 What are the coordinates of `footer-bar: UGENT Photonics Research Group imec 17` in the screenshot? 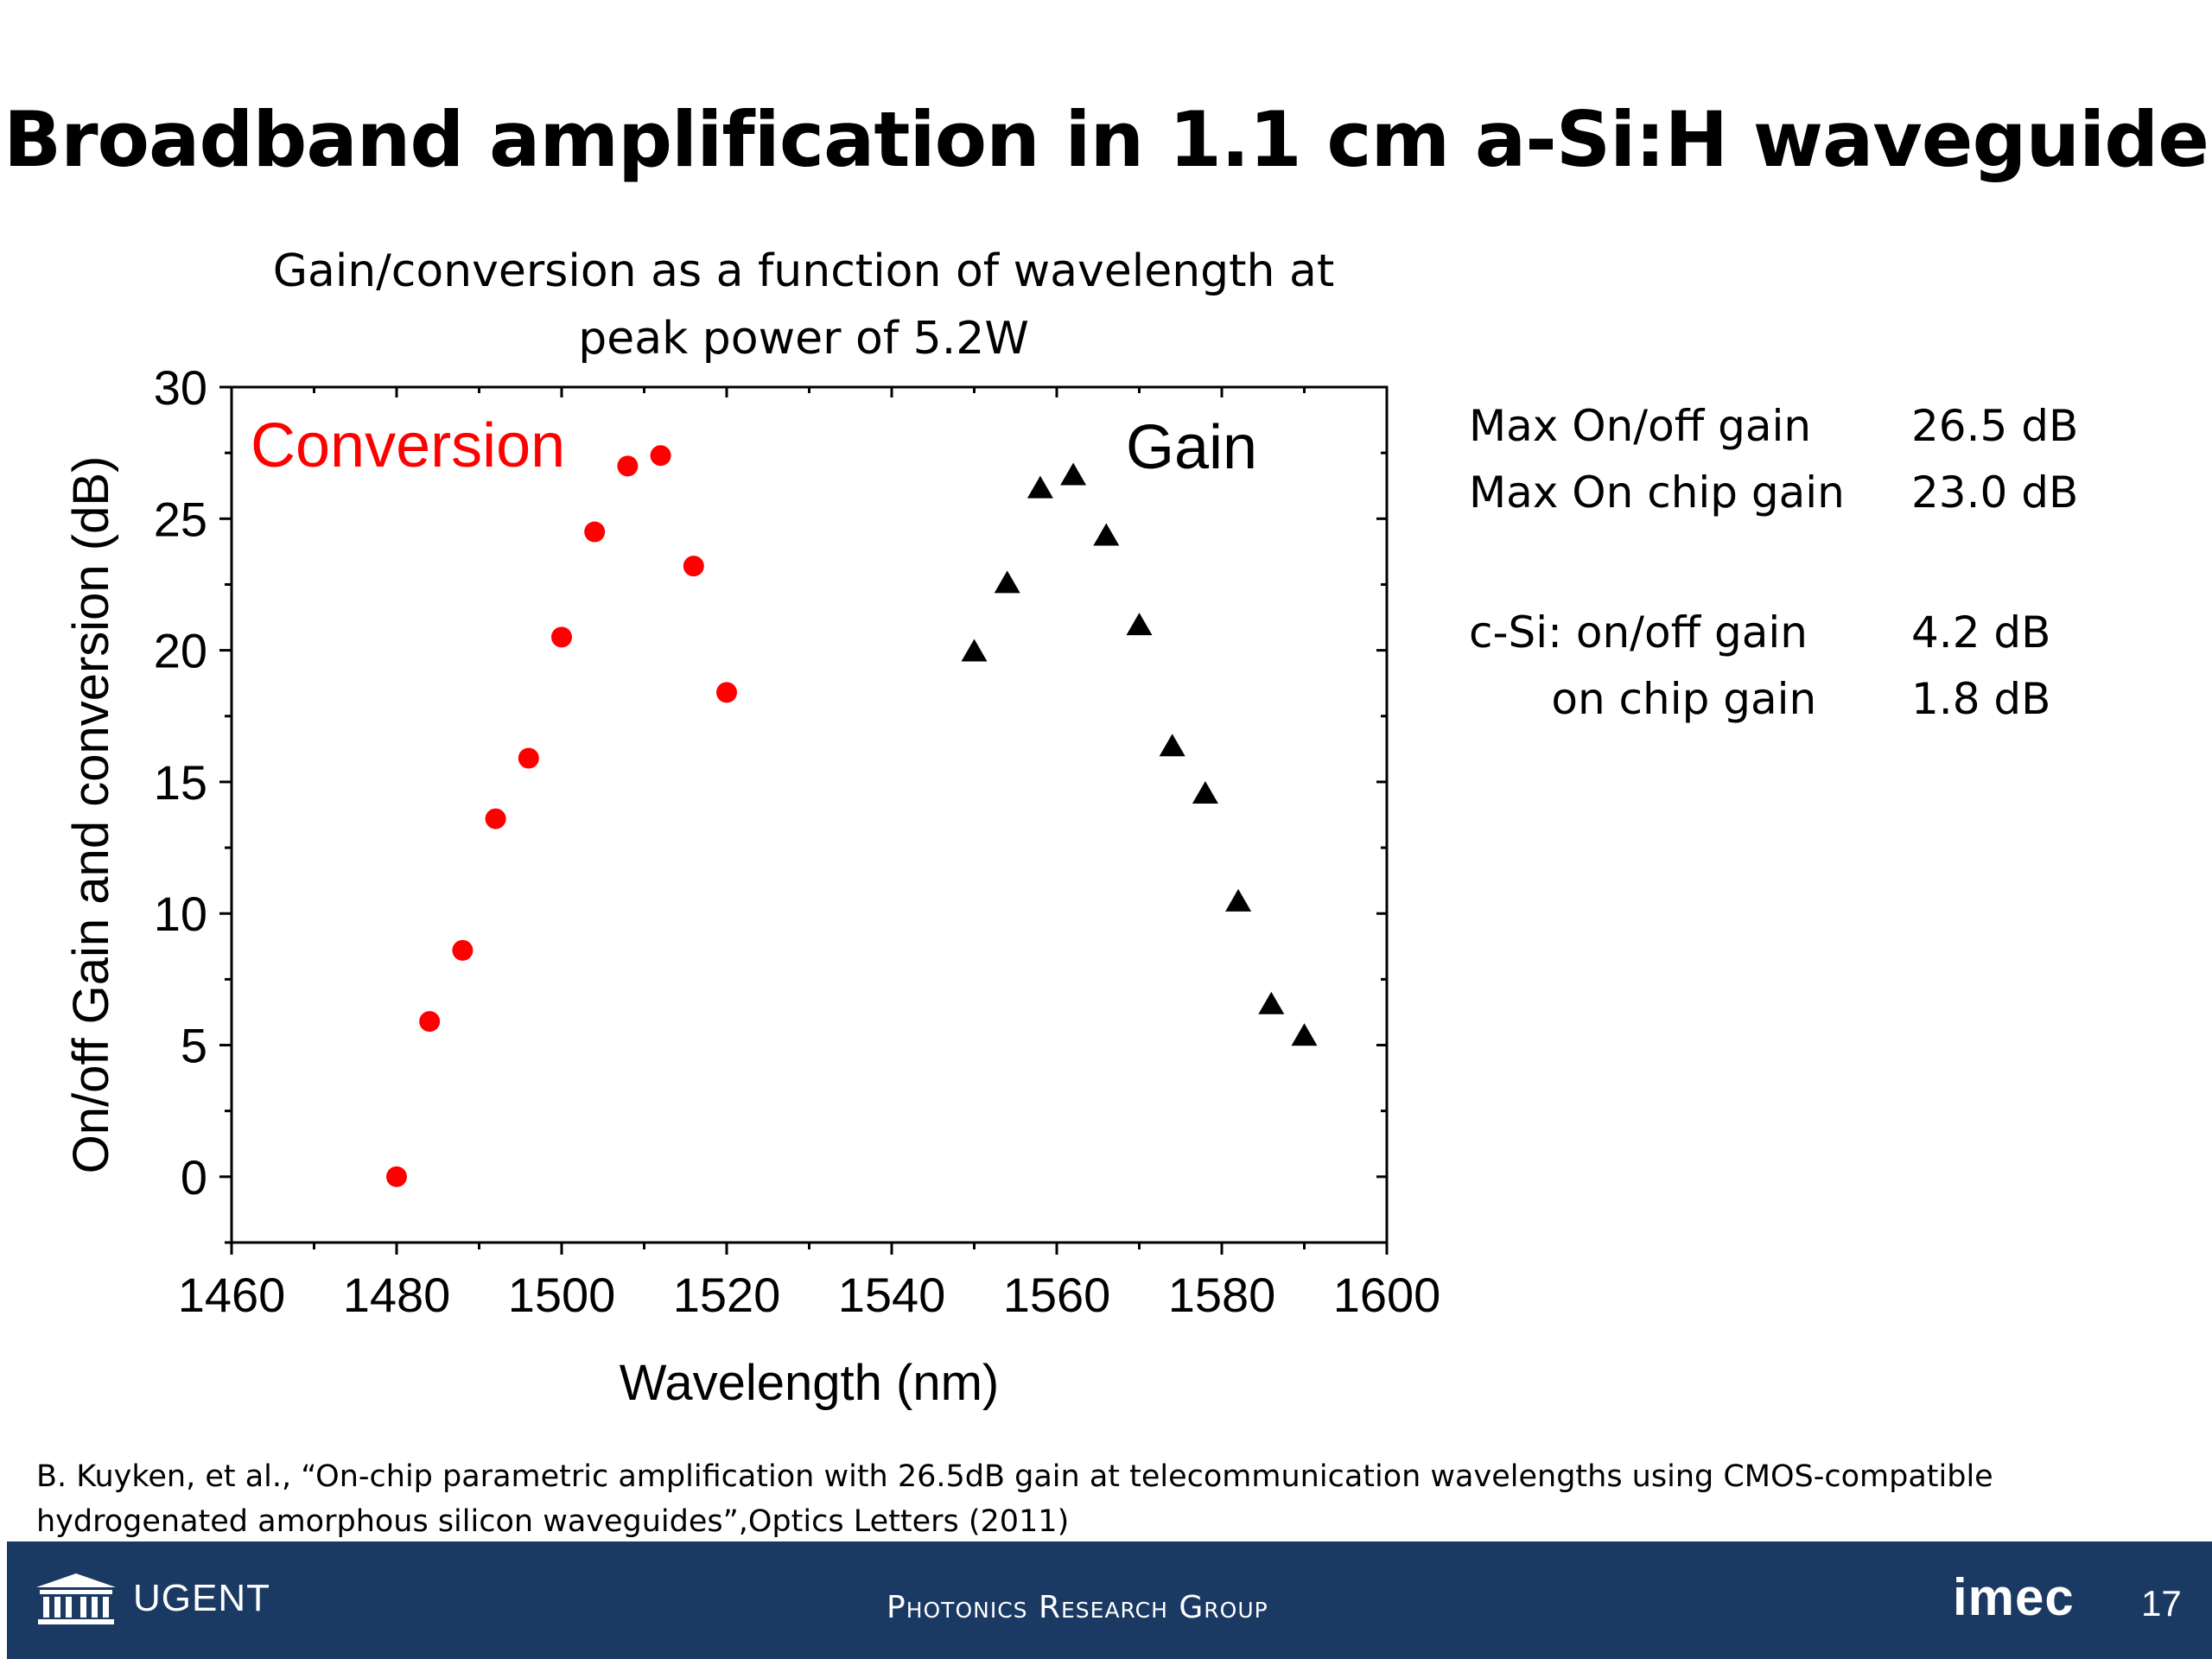 It's located at (1109, 1600).